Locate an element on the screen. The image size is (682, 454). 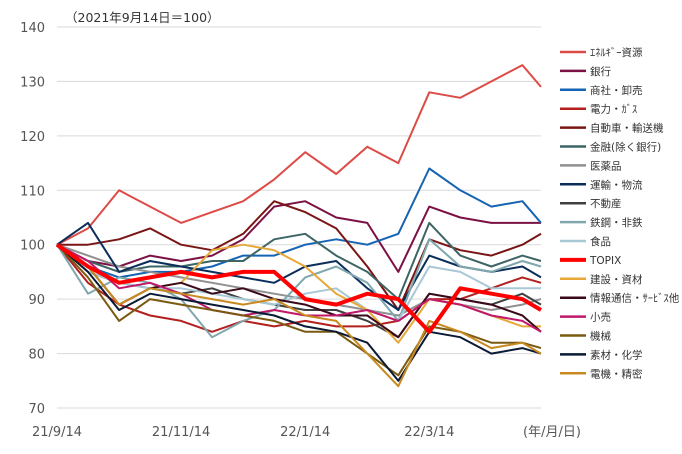
legend-label: 不動産 is located at coordinates (606, 203).